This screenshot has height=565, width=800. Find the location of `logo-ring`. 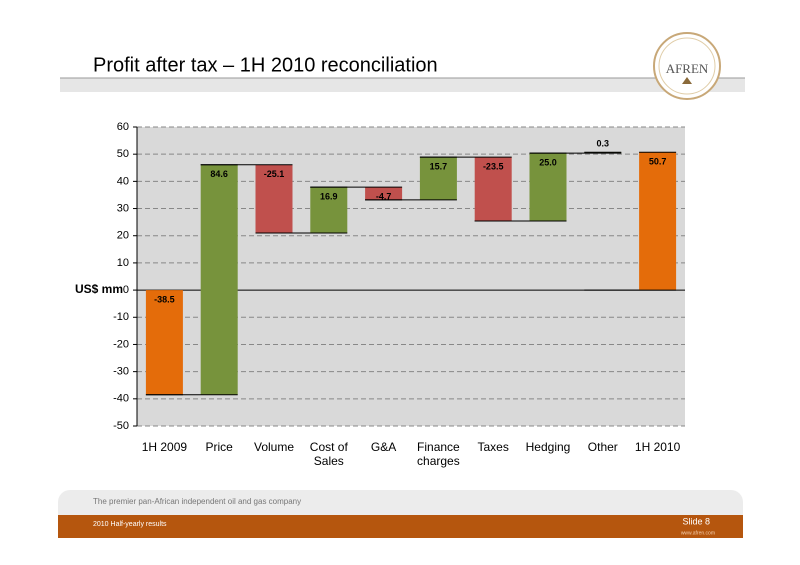

logo-ring is located at coordinates (687, 66).